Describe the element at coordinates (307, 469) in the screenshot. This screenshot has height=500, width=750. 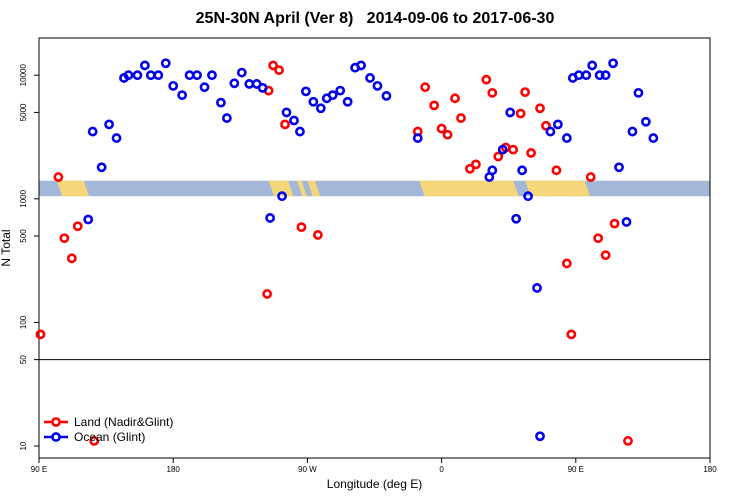
I see `x-tick-label: 90 W` at that location.